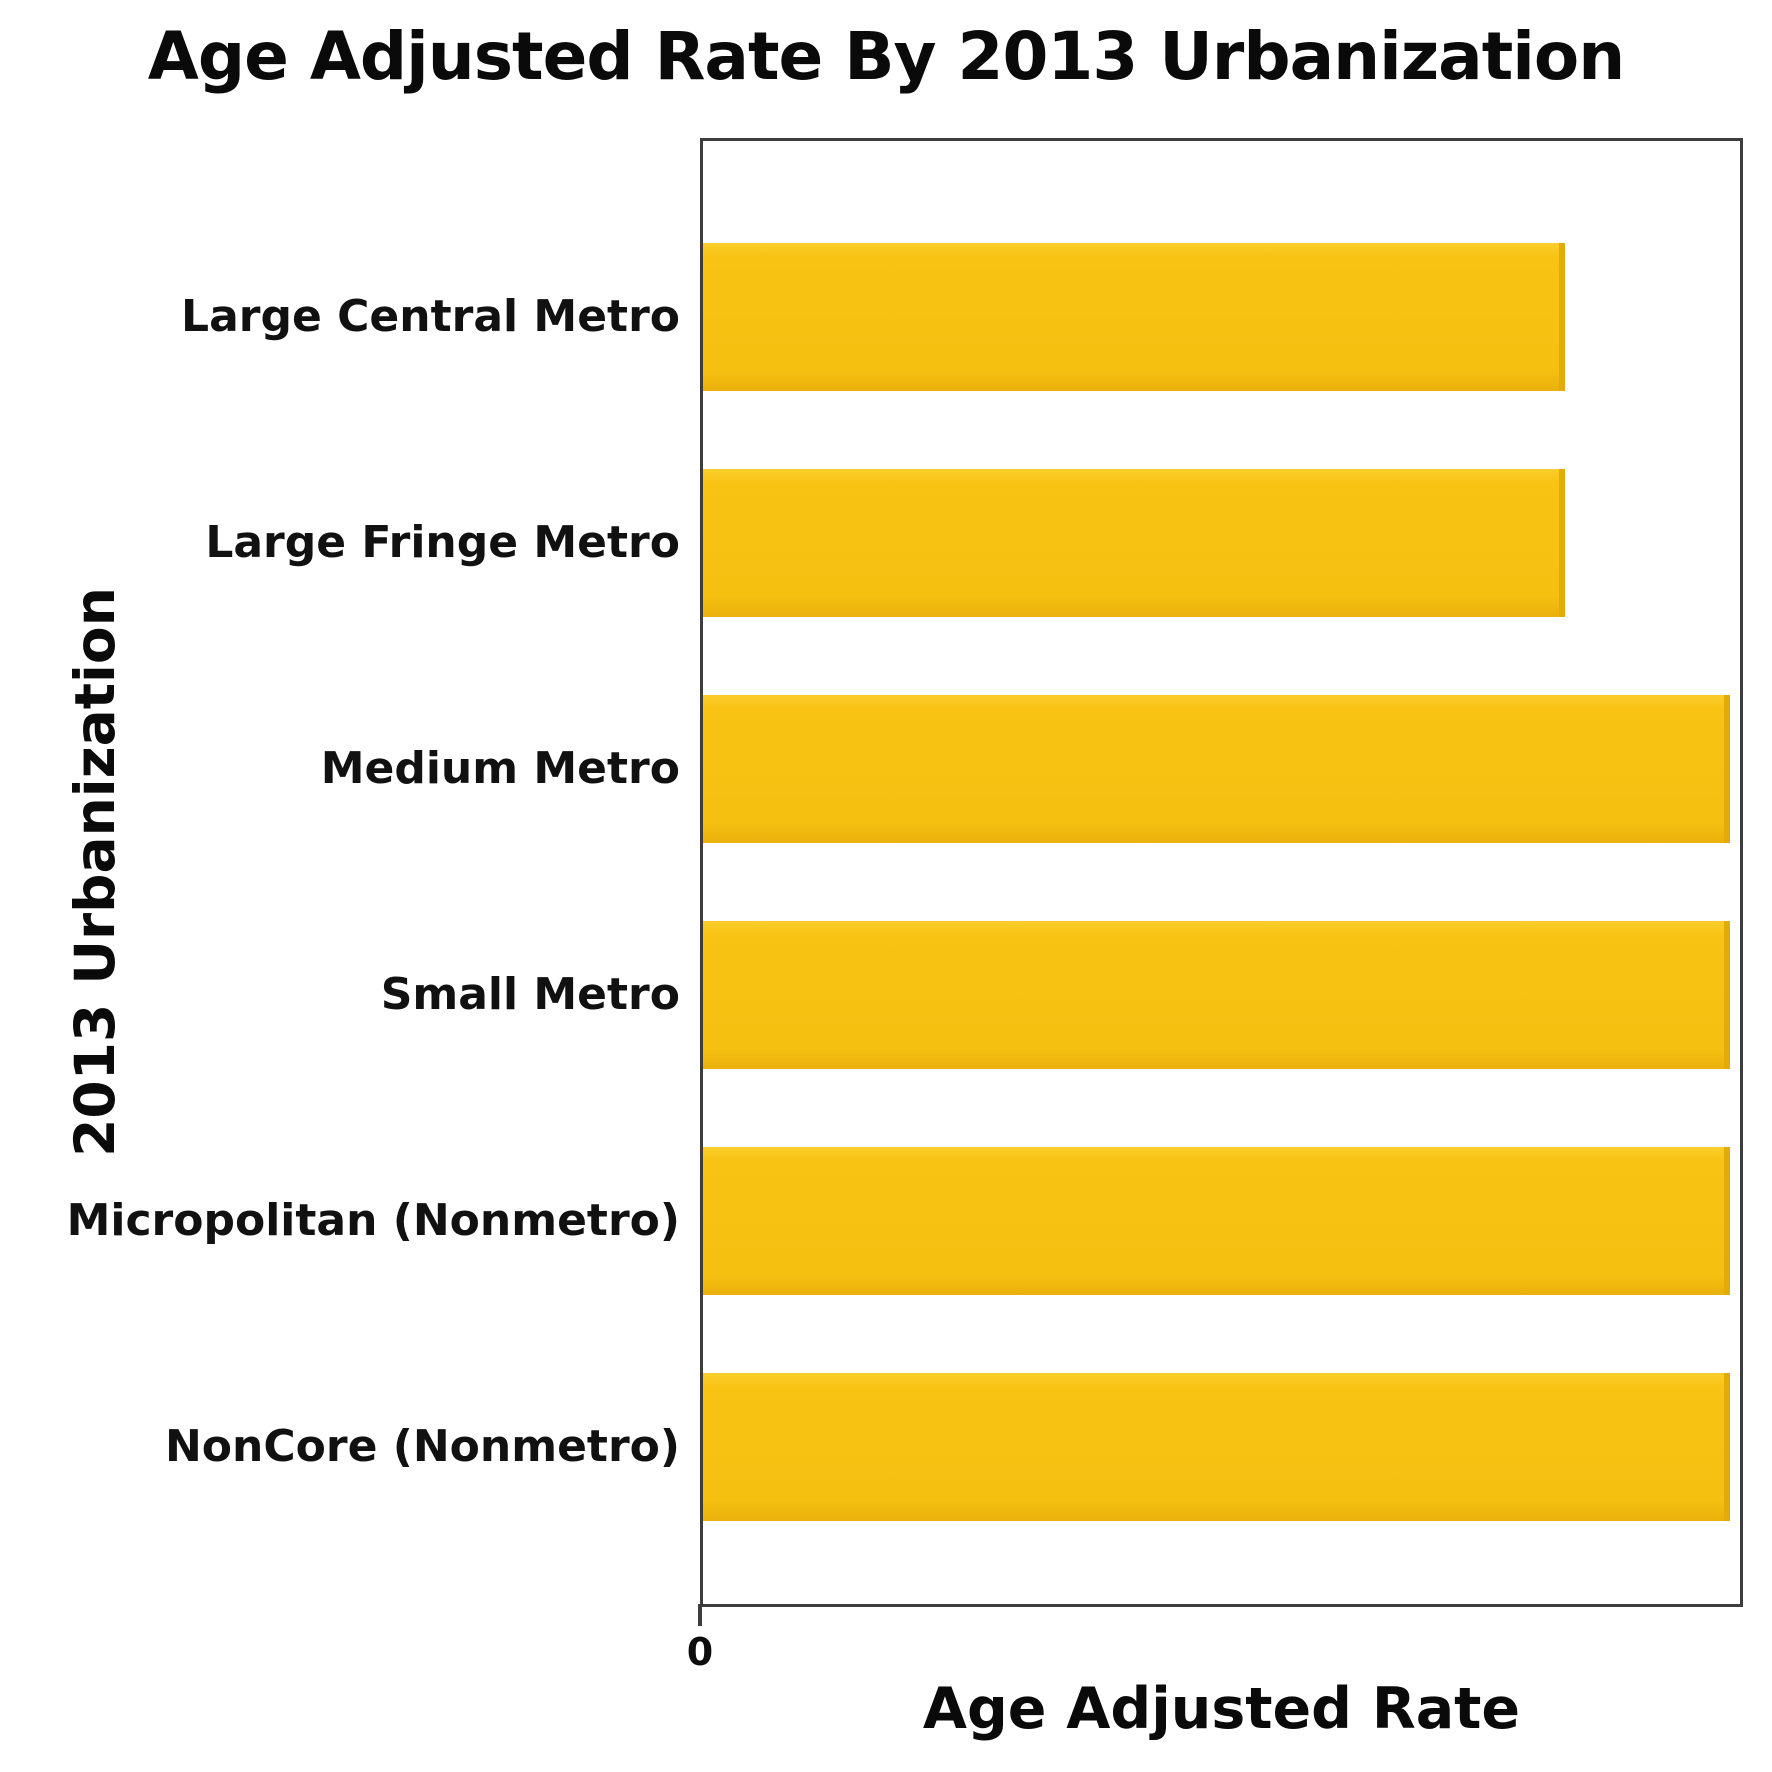  I want to click on category-label: Small Metro, so click(530, 994).